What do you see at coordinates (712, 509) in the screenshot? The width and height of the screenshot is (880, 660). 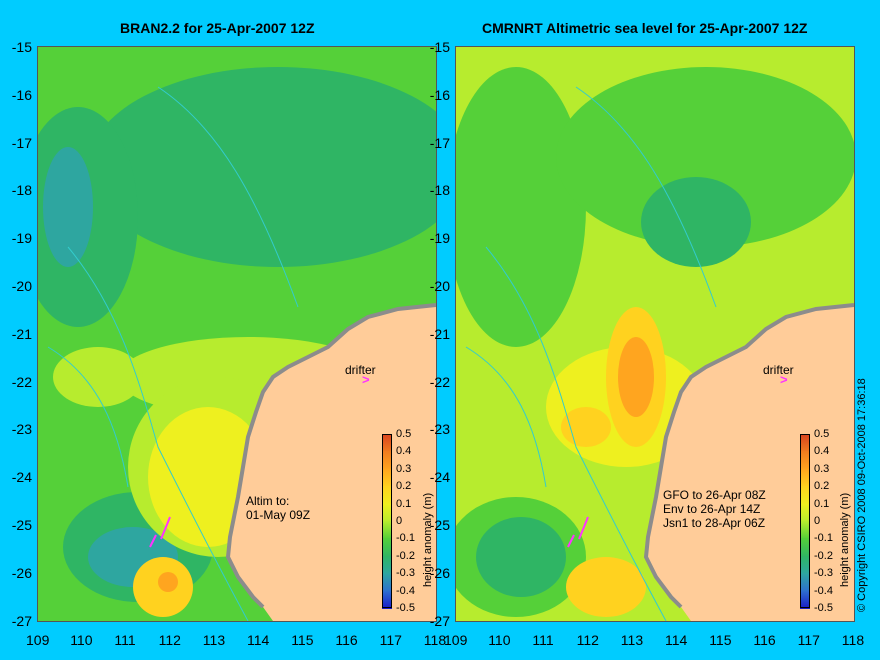 I see `right-altim-line-2: Env to 26-Apr 14Z` at bounding box center [712, 509].